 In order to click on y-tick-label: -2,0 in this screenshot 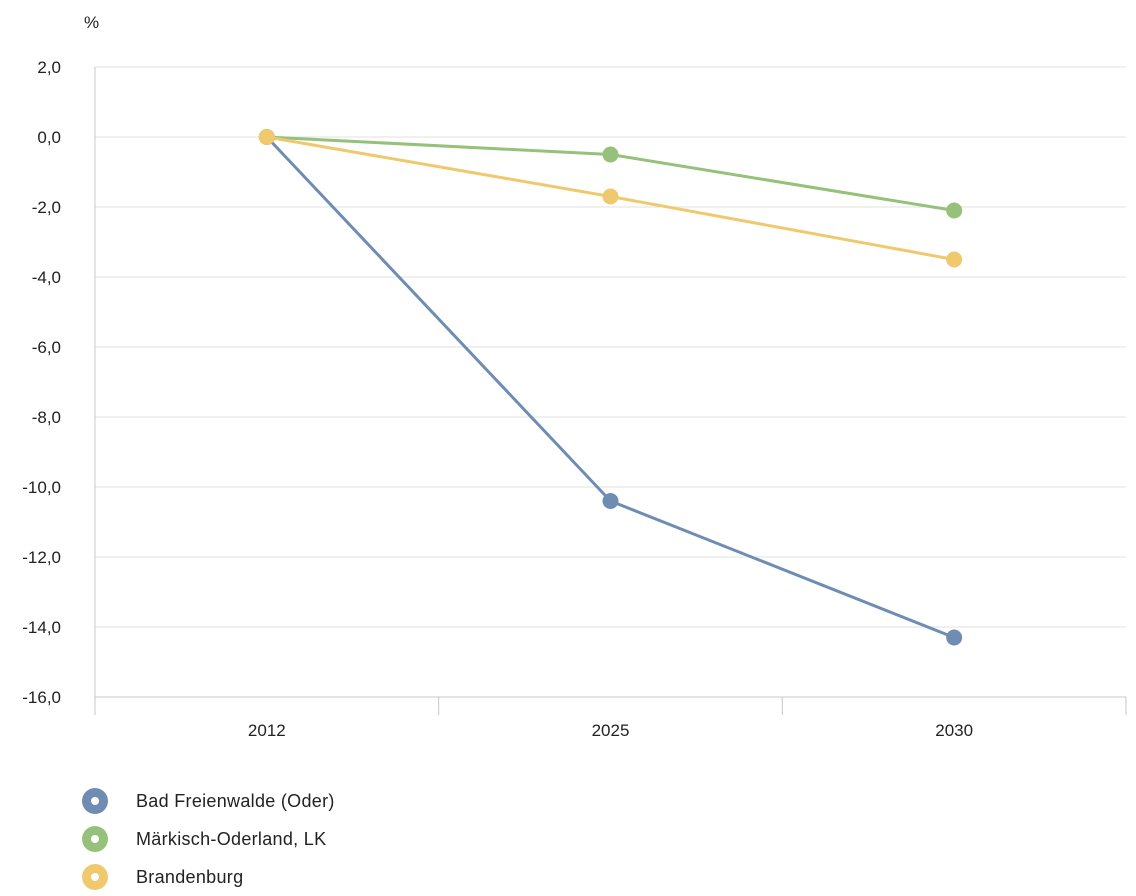, I will do `click(46, 207)`.